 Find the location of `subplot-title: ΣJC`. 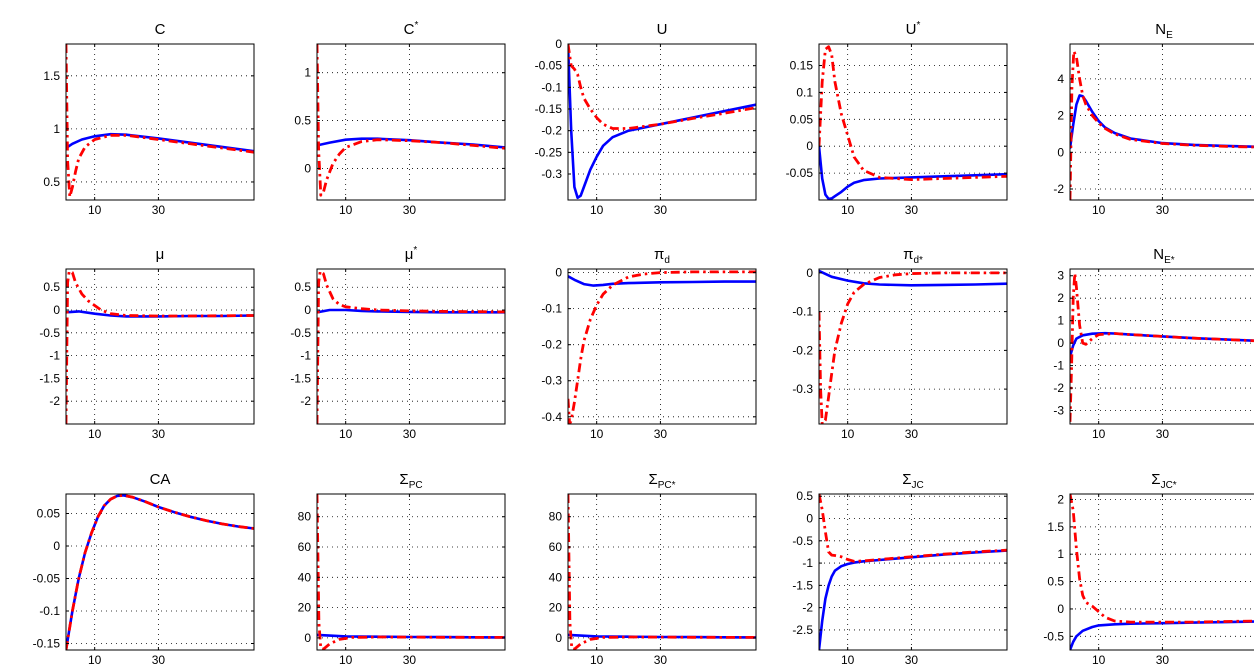

subplot-title: ΣJC is located at coordinates (913, 481).